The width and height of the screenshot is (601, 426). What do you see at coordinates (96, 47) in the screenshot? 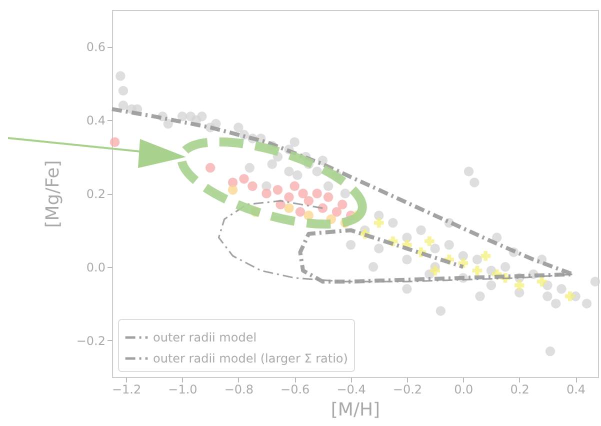
I see `y-tick-label: 0.6` at bounding box center [96, 47].